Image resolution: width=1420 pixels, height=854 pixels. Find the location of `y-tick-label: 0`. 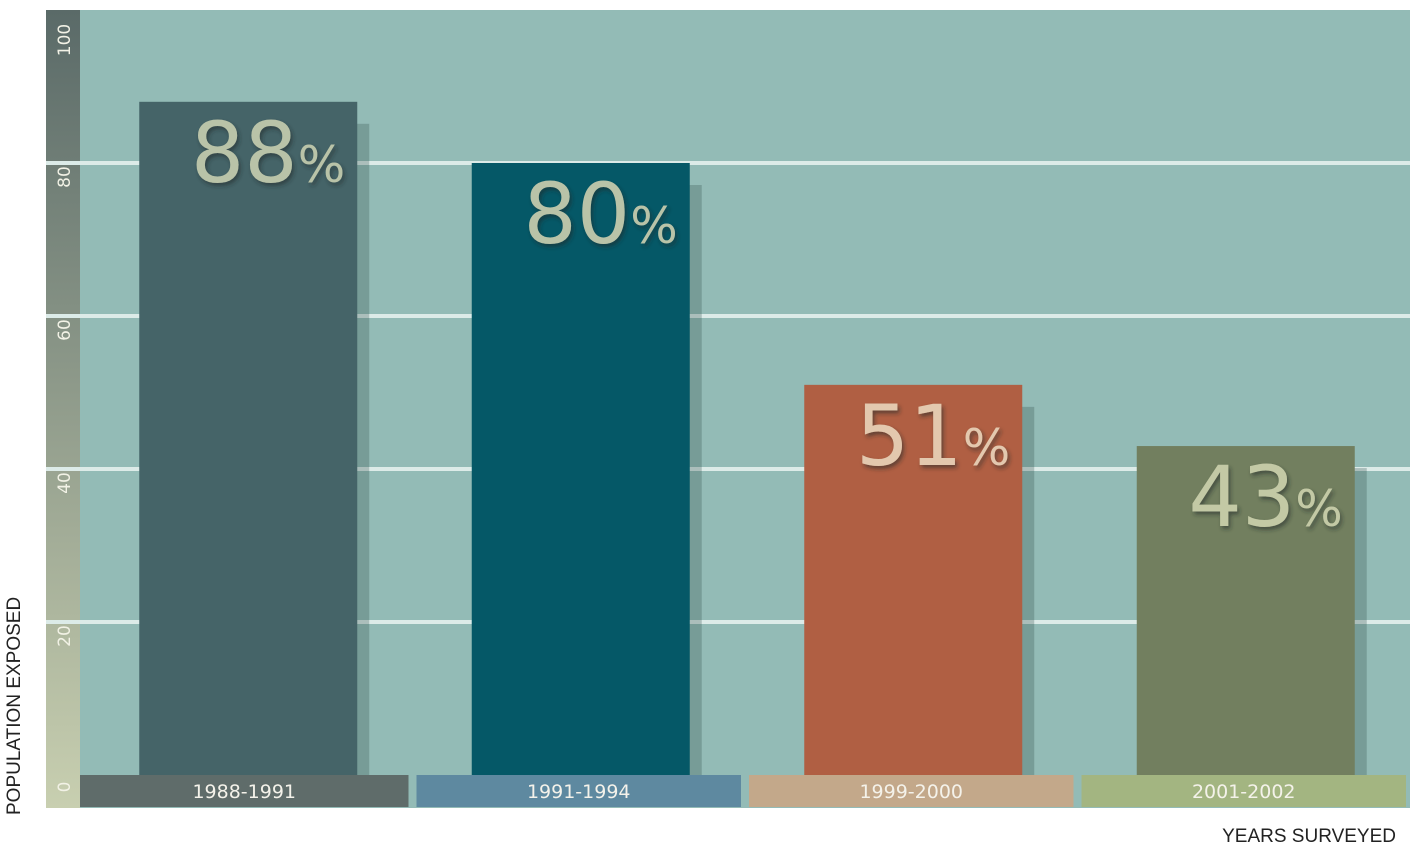

y-tick-label: 0 is located at coordinates (65, 787).